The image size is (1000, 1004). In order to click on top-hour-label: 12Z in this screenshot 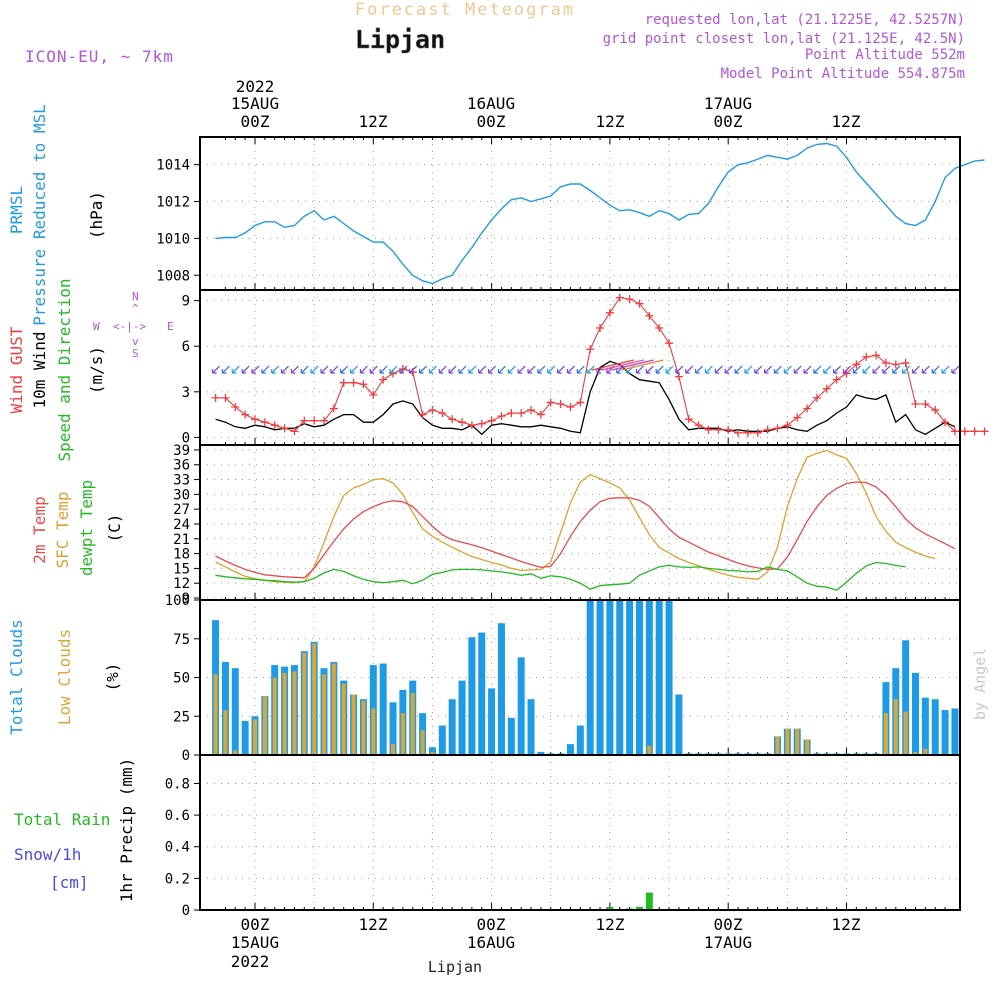, I will do `click(373, 121)`.